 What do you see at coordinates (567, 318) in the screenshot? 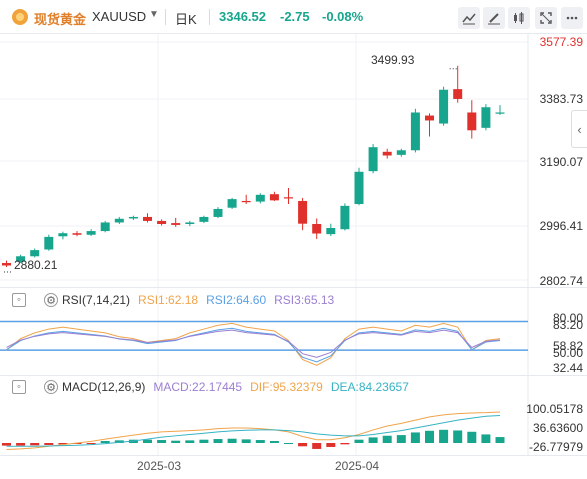
I see `rsi-y-label: 80.00` at bounding box center [567, 318].